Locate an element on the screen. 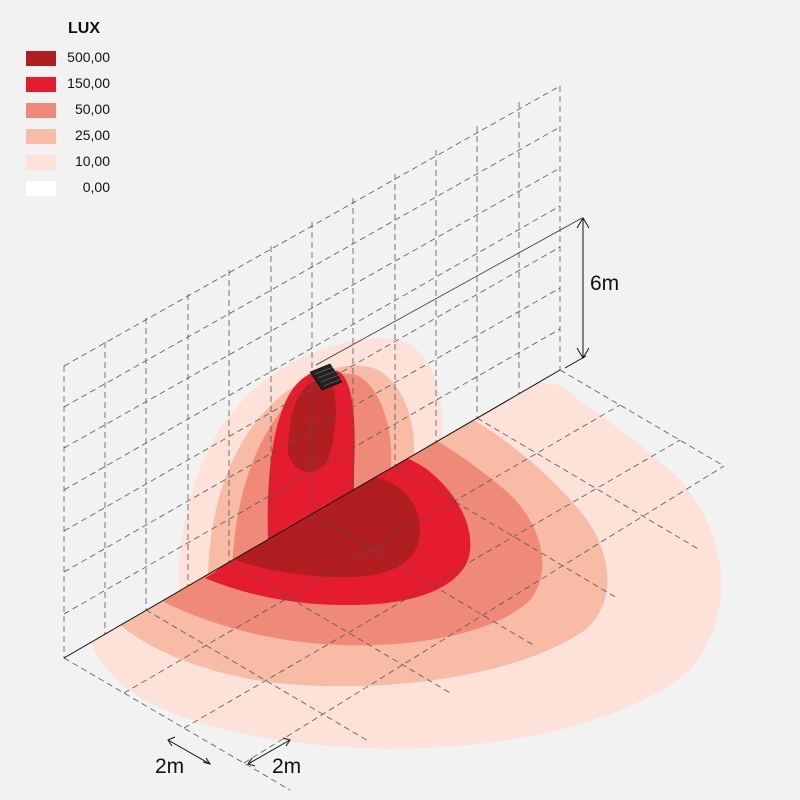 This screenshot has height=800, width=800. legend-label: 500,00 is located at coordinates (88, 57).